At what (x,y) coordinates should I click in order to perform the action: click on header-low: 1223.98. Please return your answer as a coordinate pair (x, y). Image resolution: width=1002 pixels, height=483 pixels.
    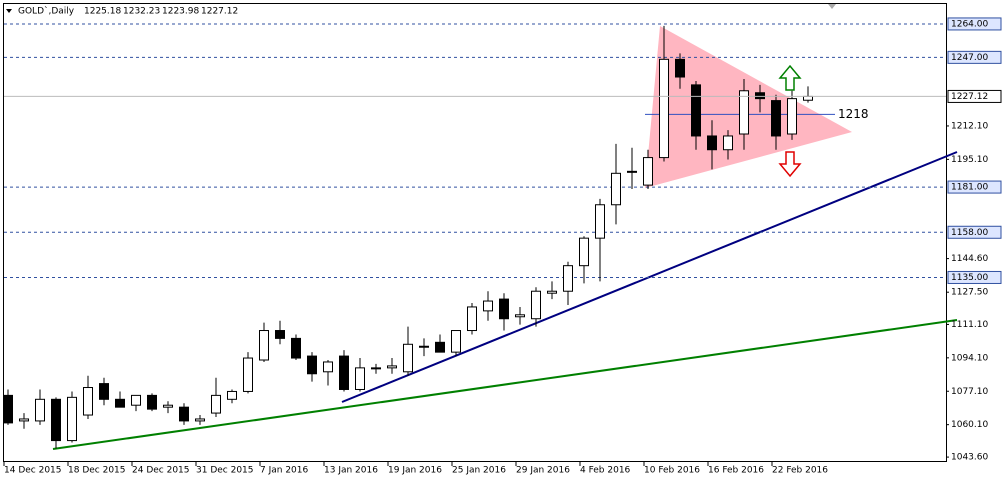
    Looking at the image, I should click on (180, 12).